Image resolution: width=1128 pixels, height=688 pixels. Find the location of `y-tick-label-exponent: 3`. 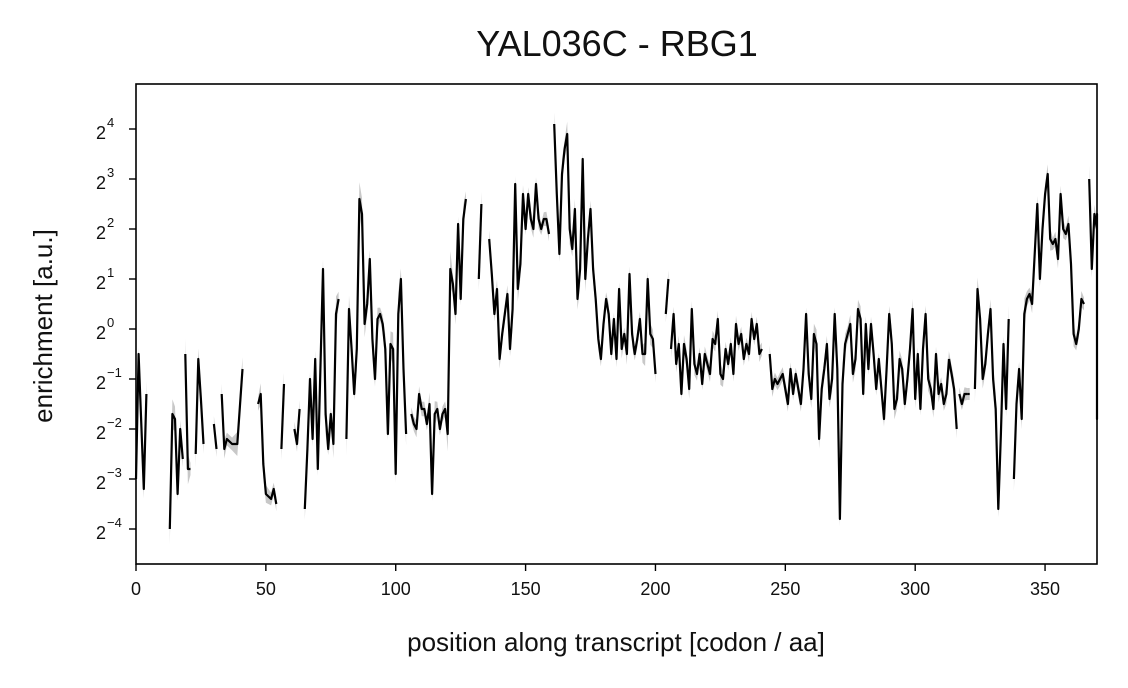

y-tick-label-exponent: 3 is located at coordinates (110, 172).